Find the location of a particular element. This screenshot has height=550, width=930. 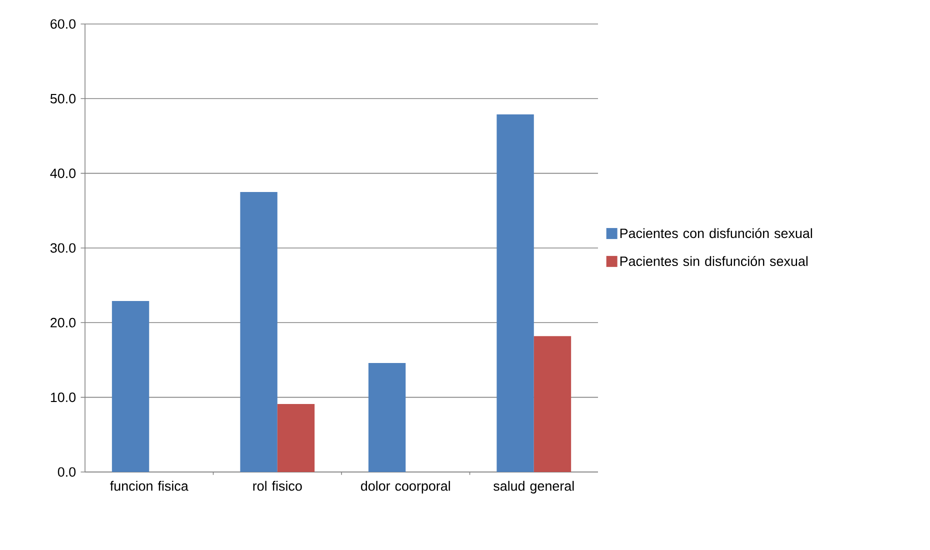

x-tick-label: salud general is located at coordinates (534, 487).